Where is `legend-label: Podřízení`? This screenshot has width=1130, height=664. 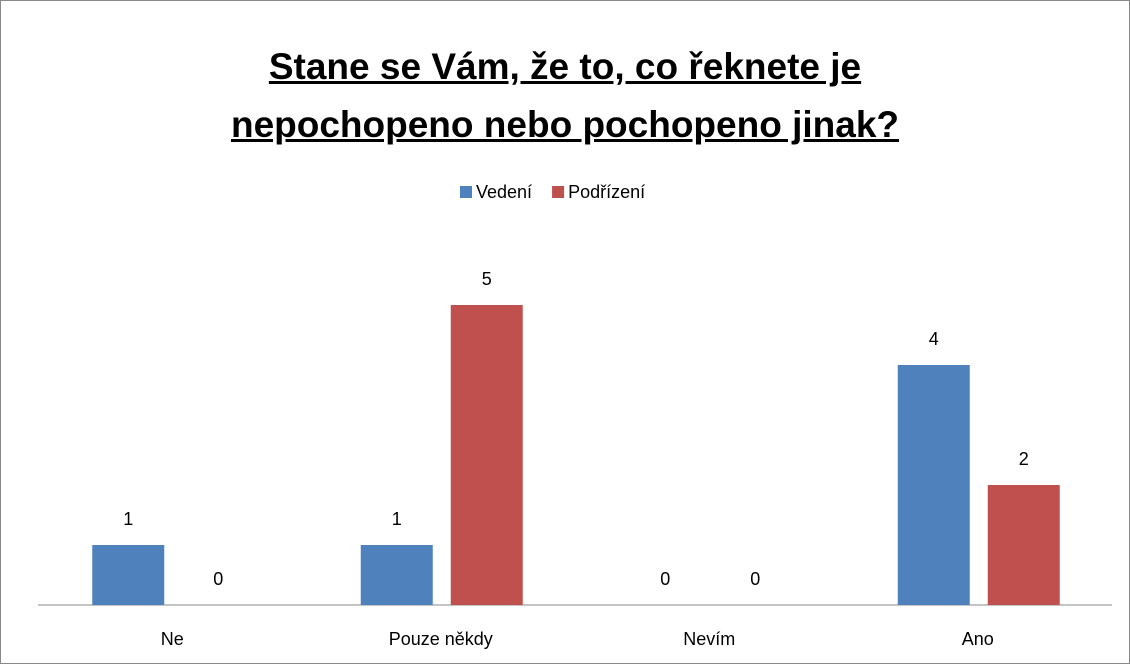 legend-label: Podřízení is located at coordinates (606, 192).